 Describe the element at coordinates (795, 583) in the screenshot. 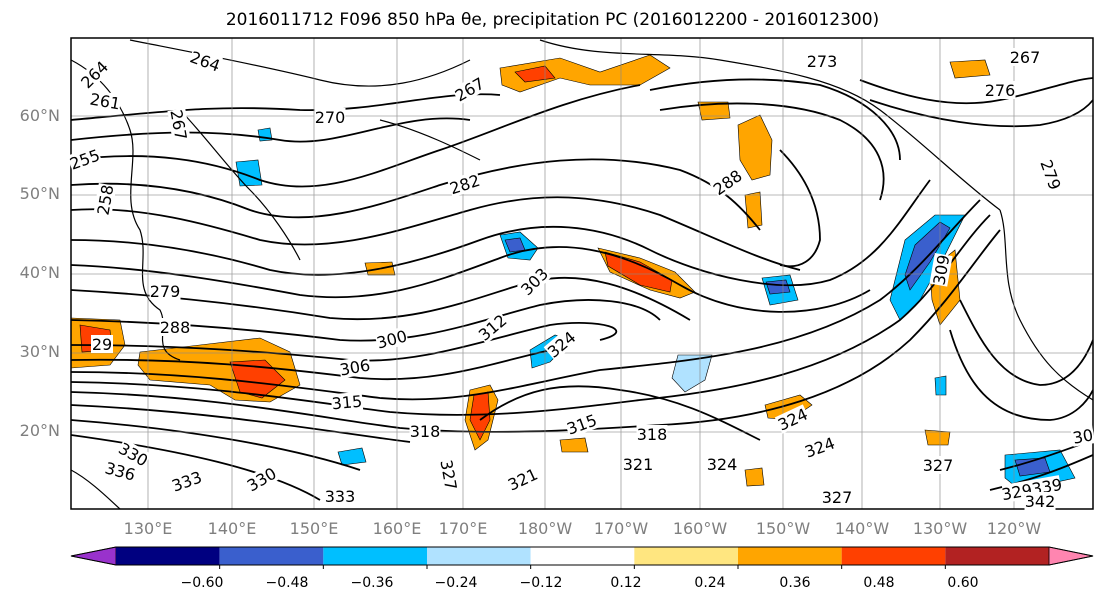

I see `colorbar-tick: 0.36` at that location.